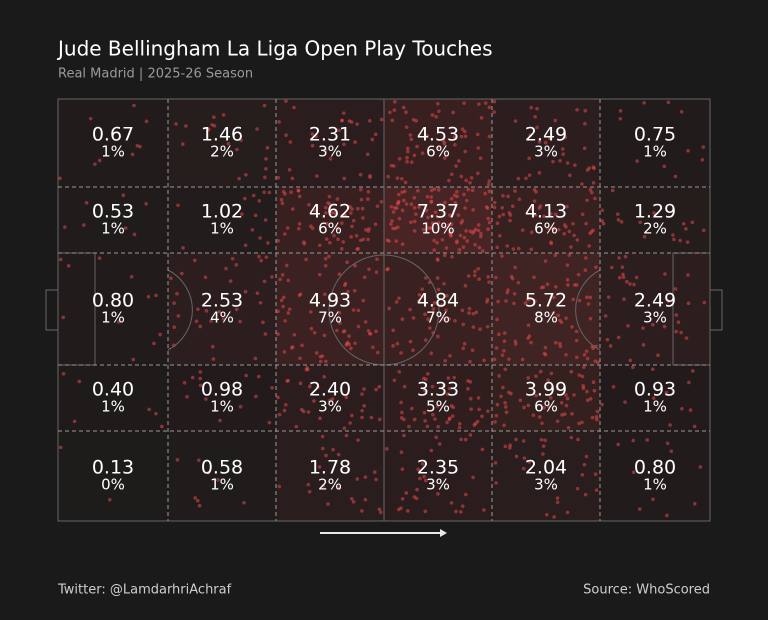 Image resolution: width=768 pixels, height=620 pixels. I want to click on zone-value: 2.31, so click(330, 135).